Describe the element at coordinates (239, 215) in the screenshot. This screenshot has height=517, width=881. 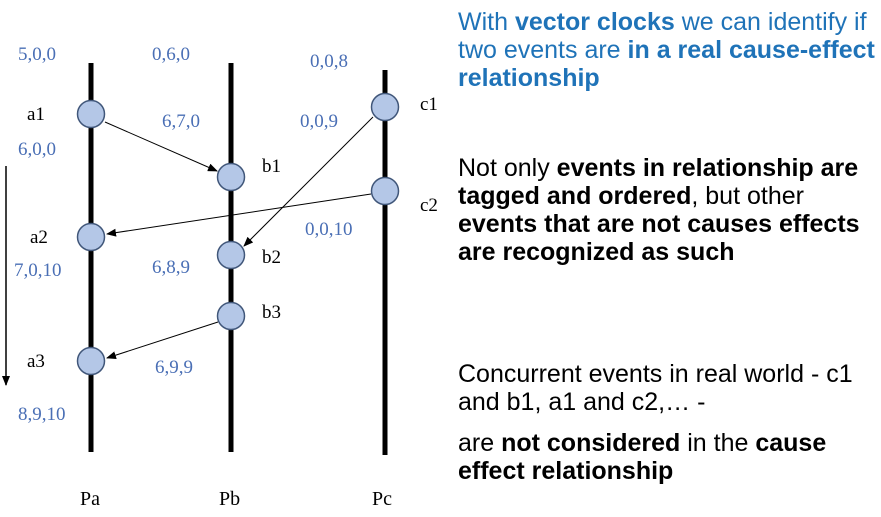
I see `message-c2-a2` at that location.